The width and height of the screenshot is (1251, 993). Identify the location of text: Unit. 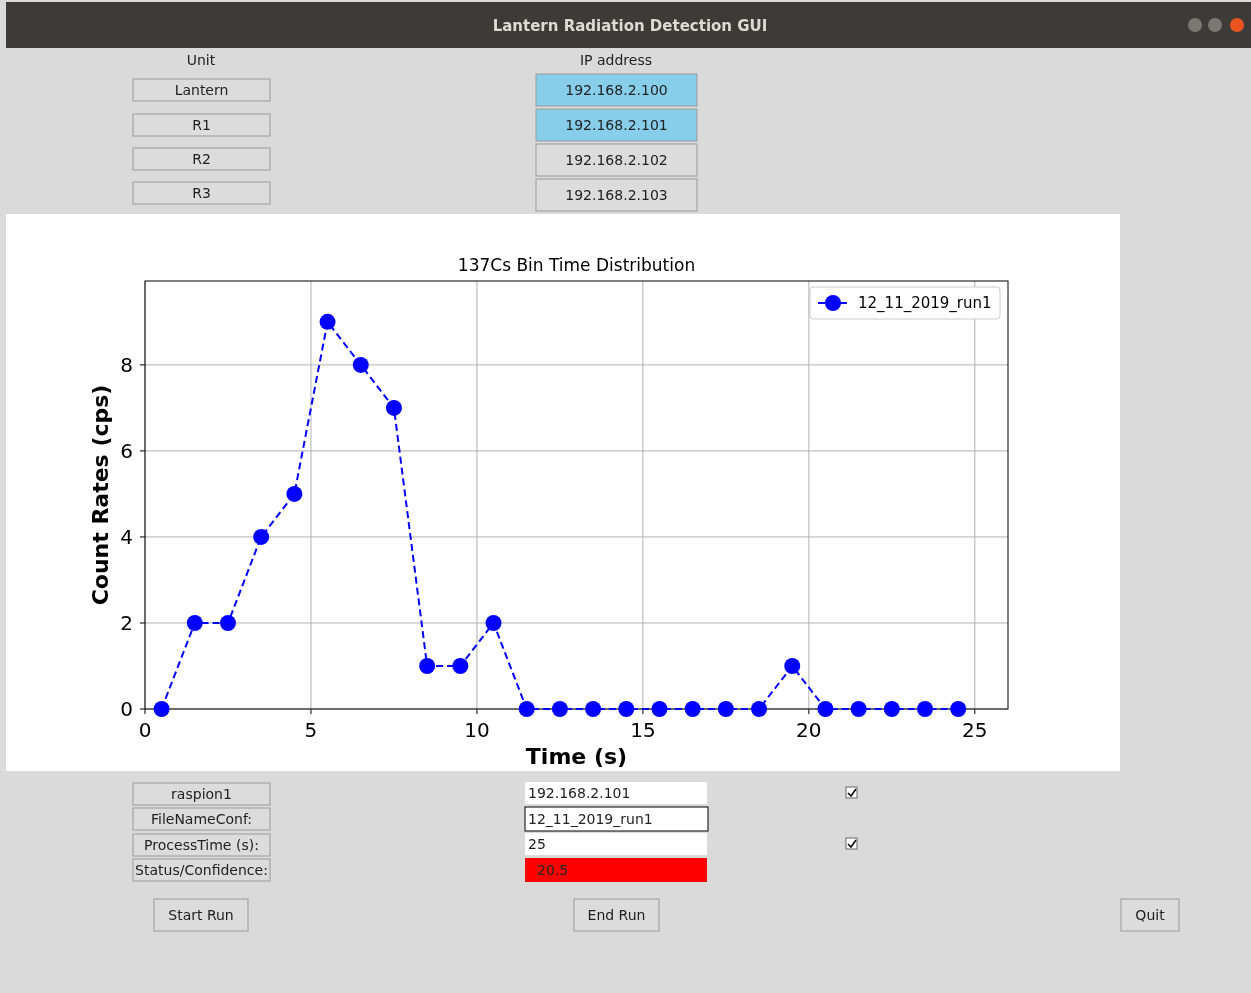
(201, 60).